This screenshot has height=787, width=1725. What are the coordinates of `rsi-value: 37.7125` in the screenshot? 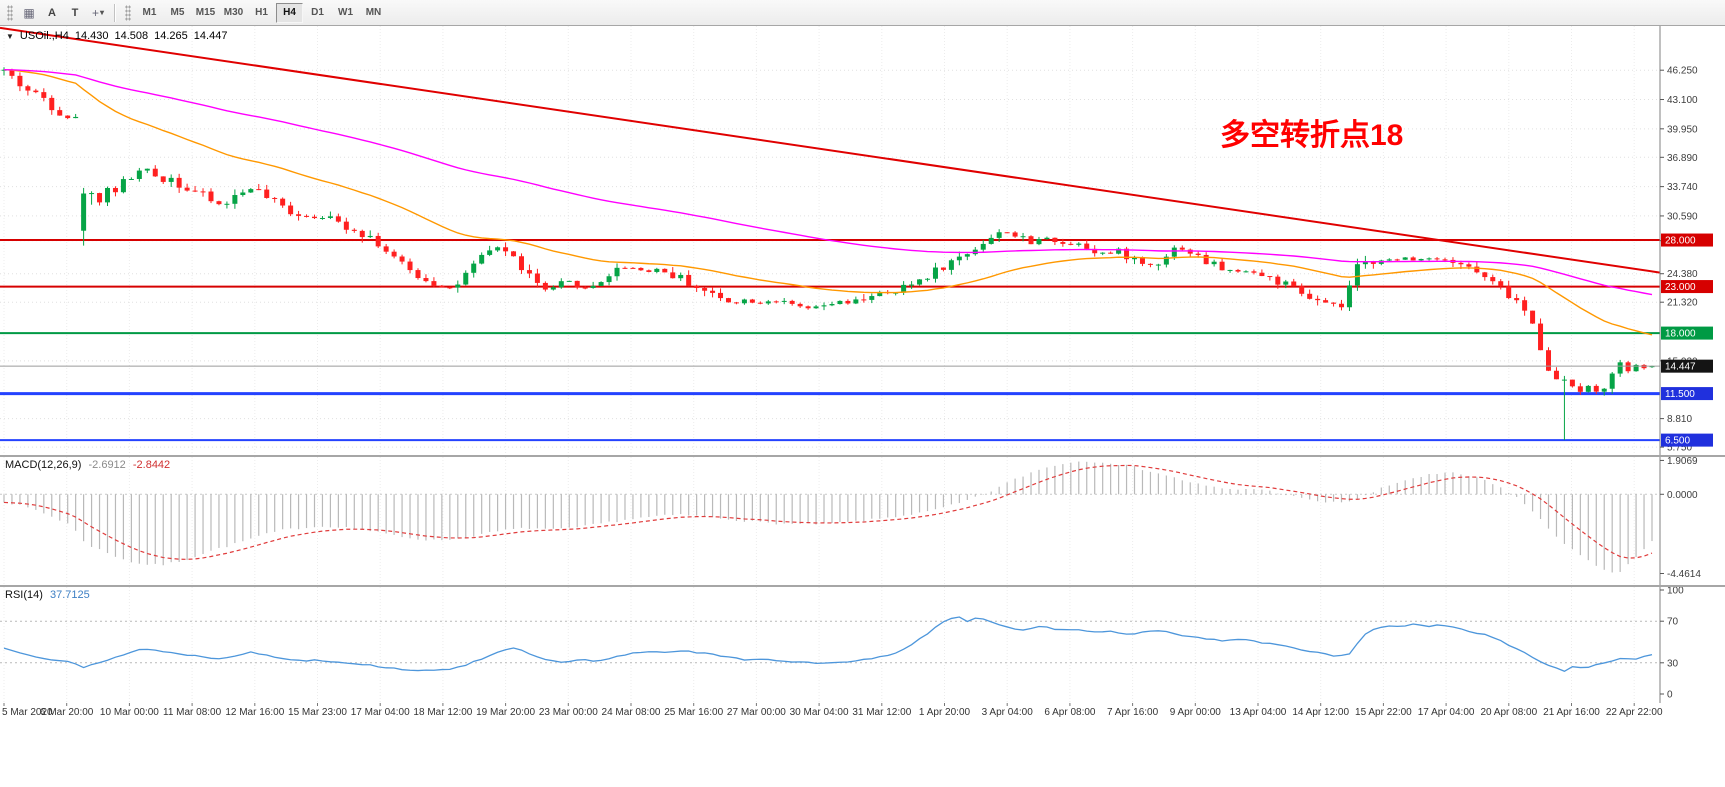 It's located at (69, 595).